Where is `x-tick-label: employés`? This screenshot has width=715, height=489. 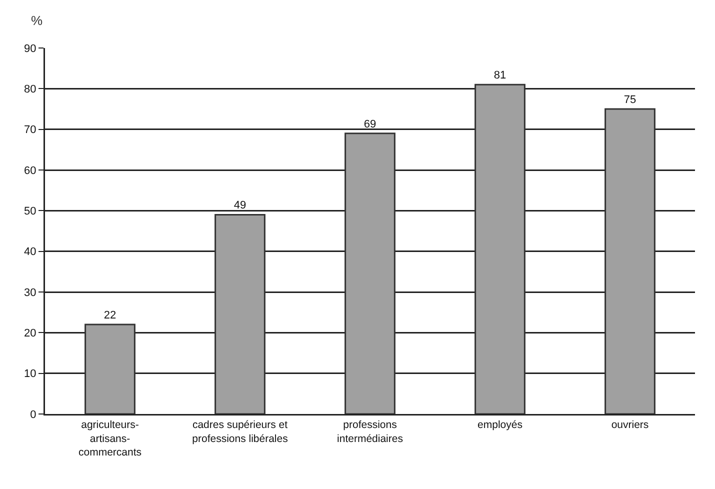 x-tick-label: employés is located at coordinates (500, 425).